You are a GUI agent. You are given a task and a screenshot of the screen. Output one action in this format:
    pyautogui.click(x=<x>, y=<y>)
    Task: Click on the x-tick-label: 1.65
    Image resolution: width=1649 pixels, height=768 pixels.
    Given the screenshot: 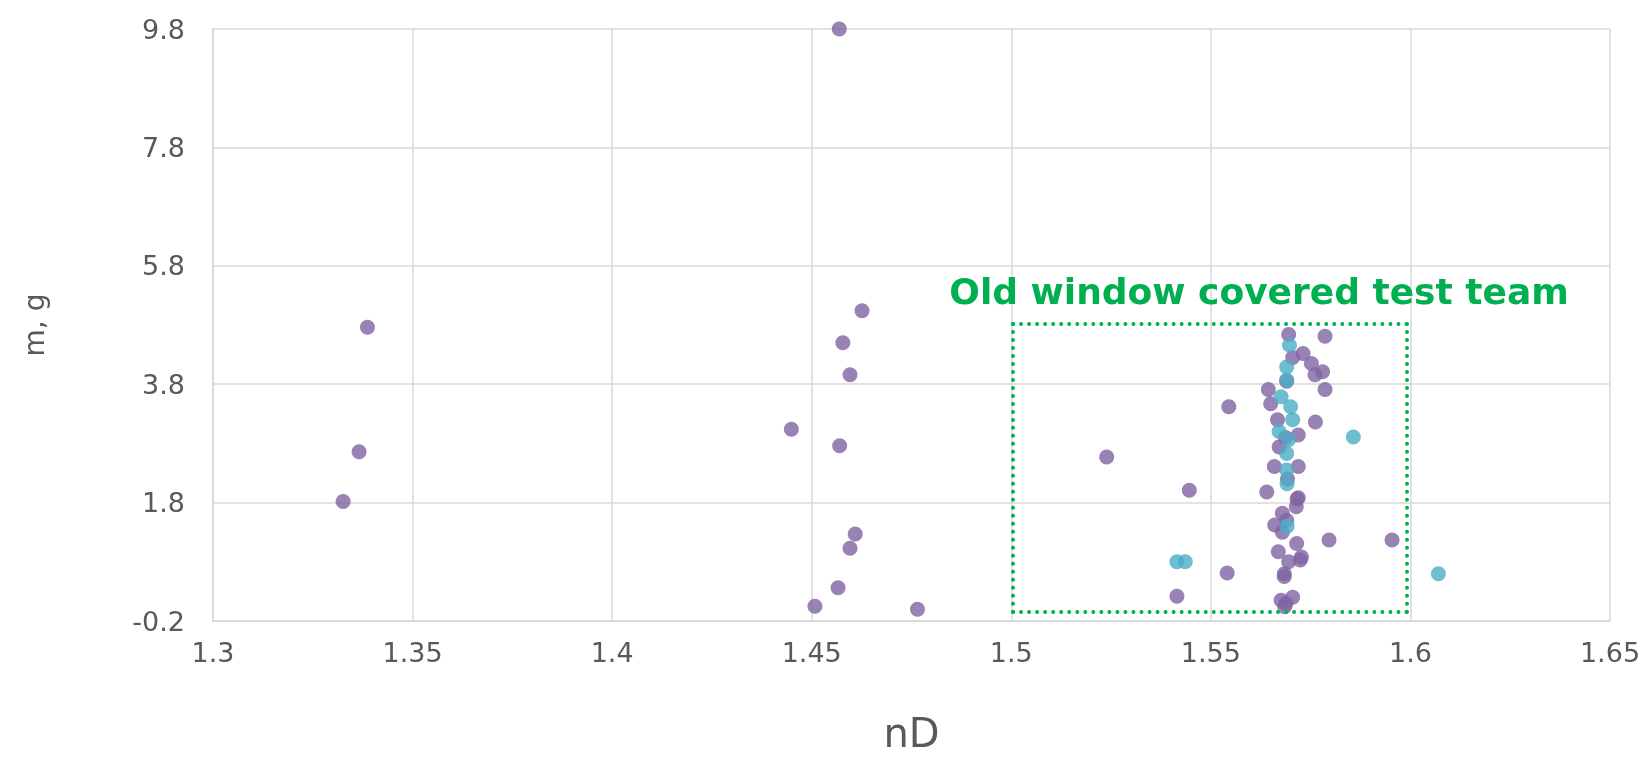 What is the action you would take?
    pyautogui.click(x=1610, y=652)
    